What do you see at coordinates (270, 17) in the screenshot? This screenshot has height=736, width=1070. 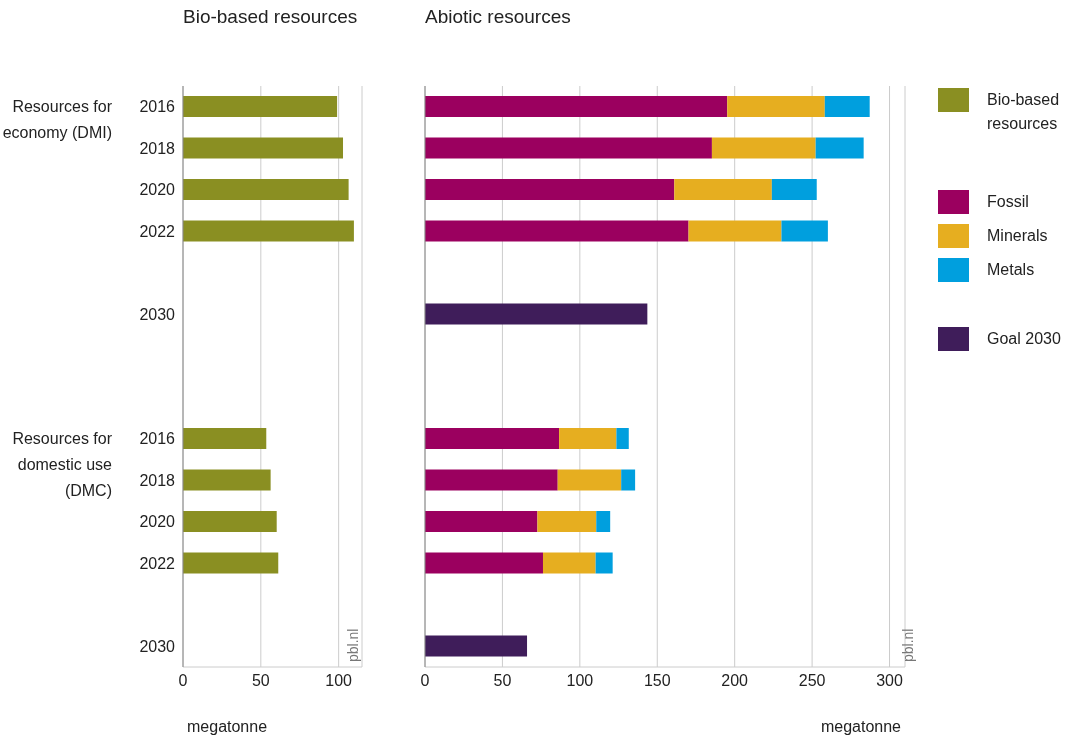 I see `chart-title: Bio-based resources` at bounding box center [270, 17].